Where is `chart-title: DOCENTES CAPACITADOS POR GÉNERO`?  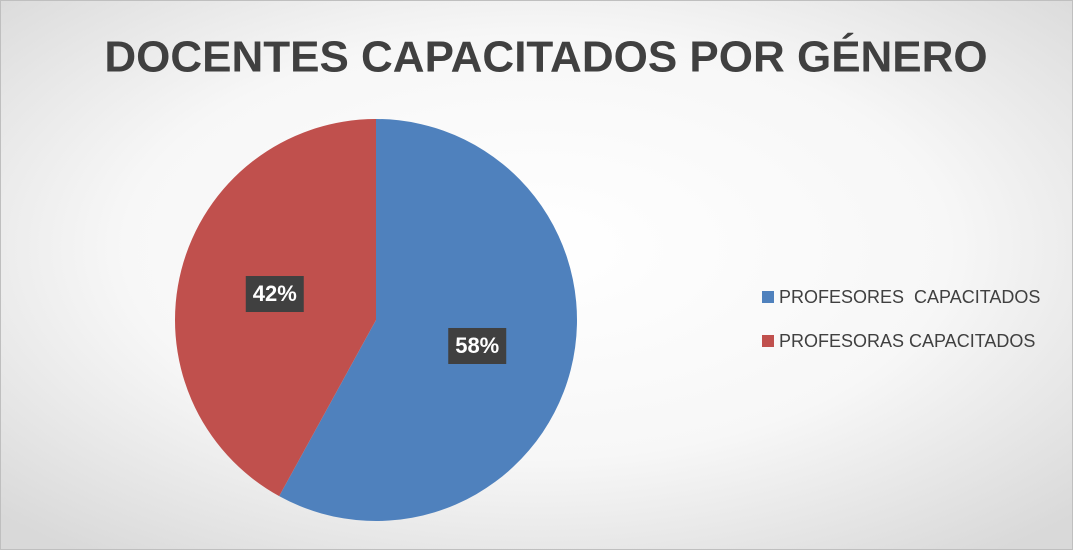
chart-title: DOCENTES CAPACITADOS POR GÉNERO is located at coordinates (545, 57).